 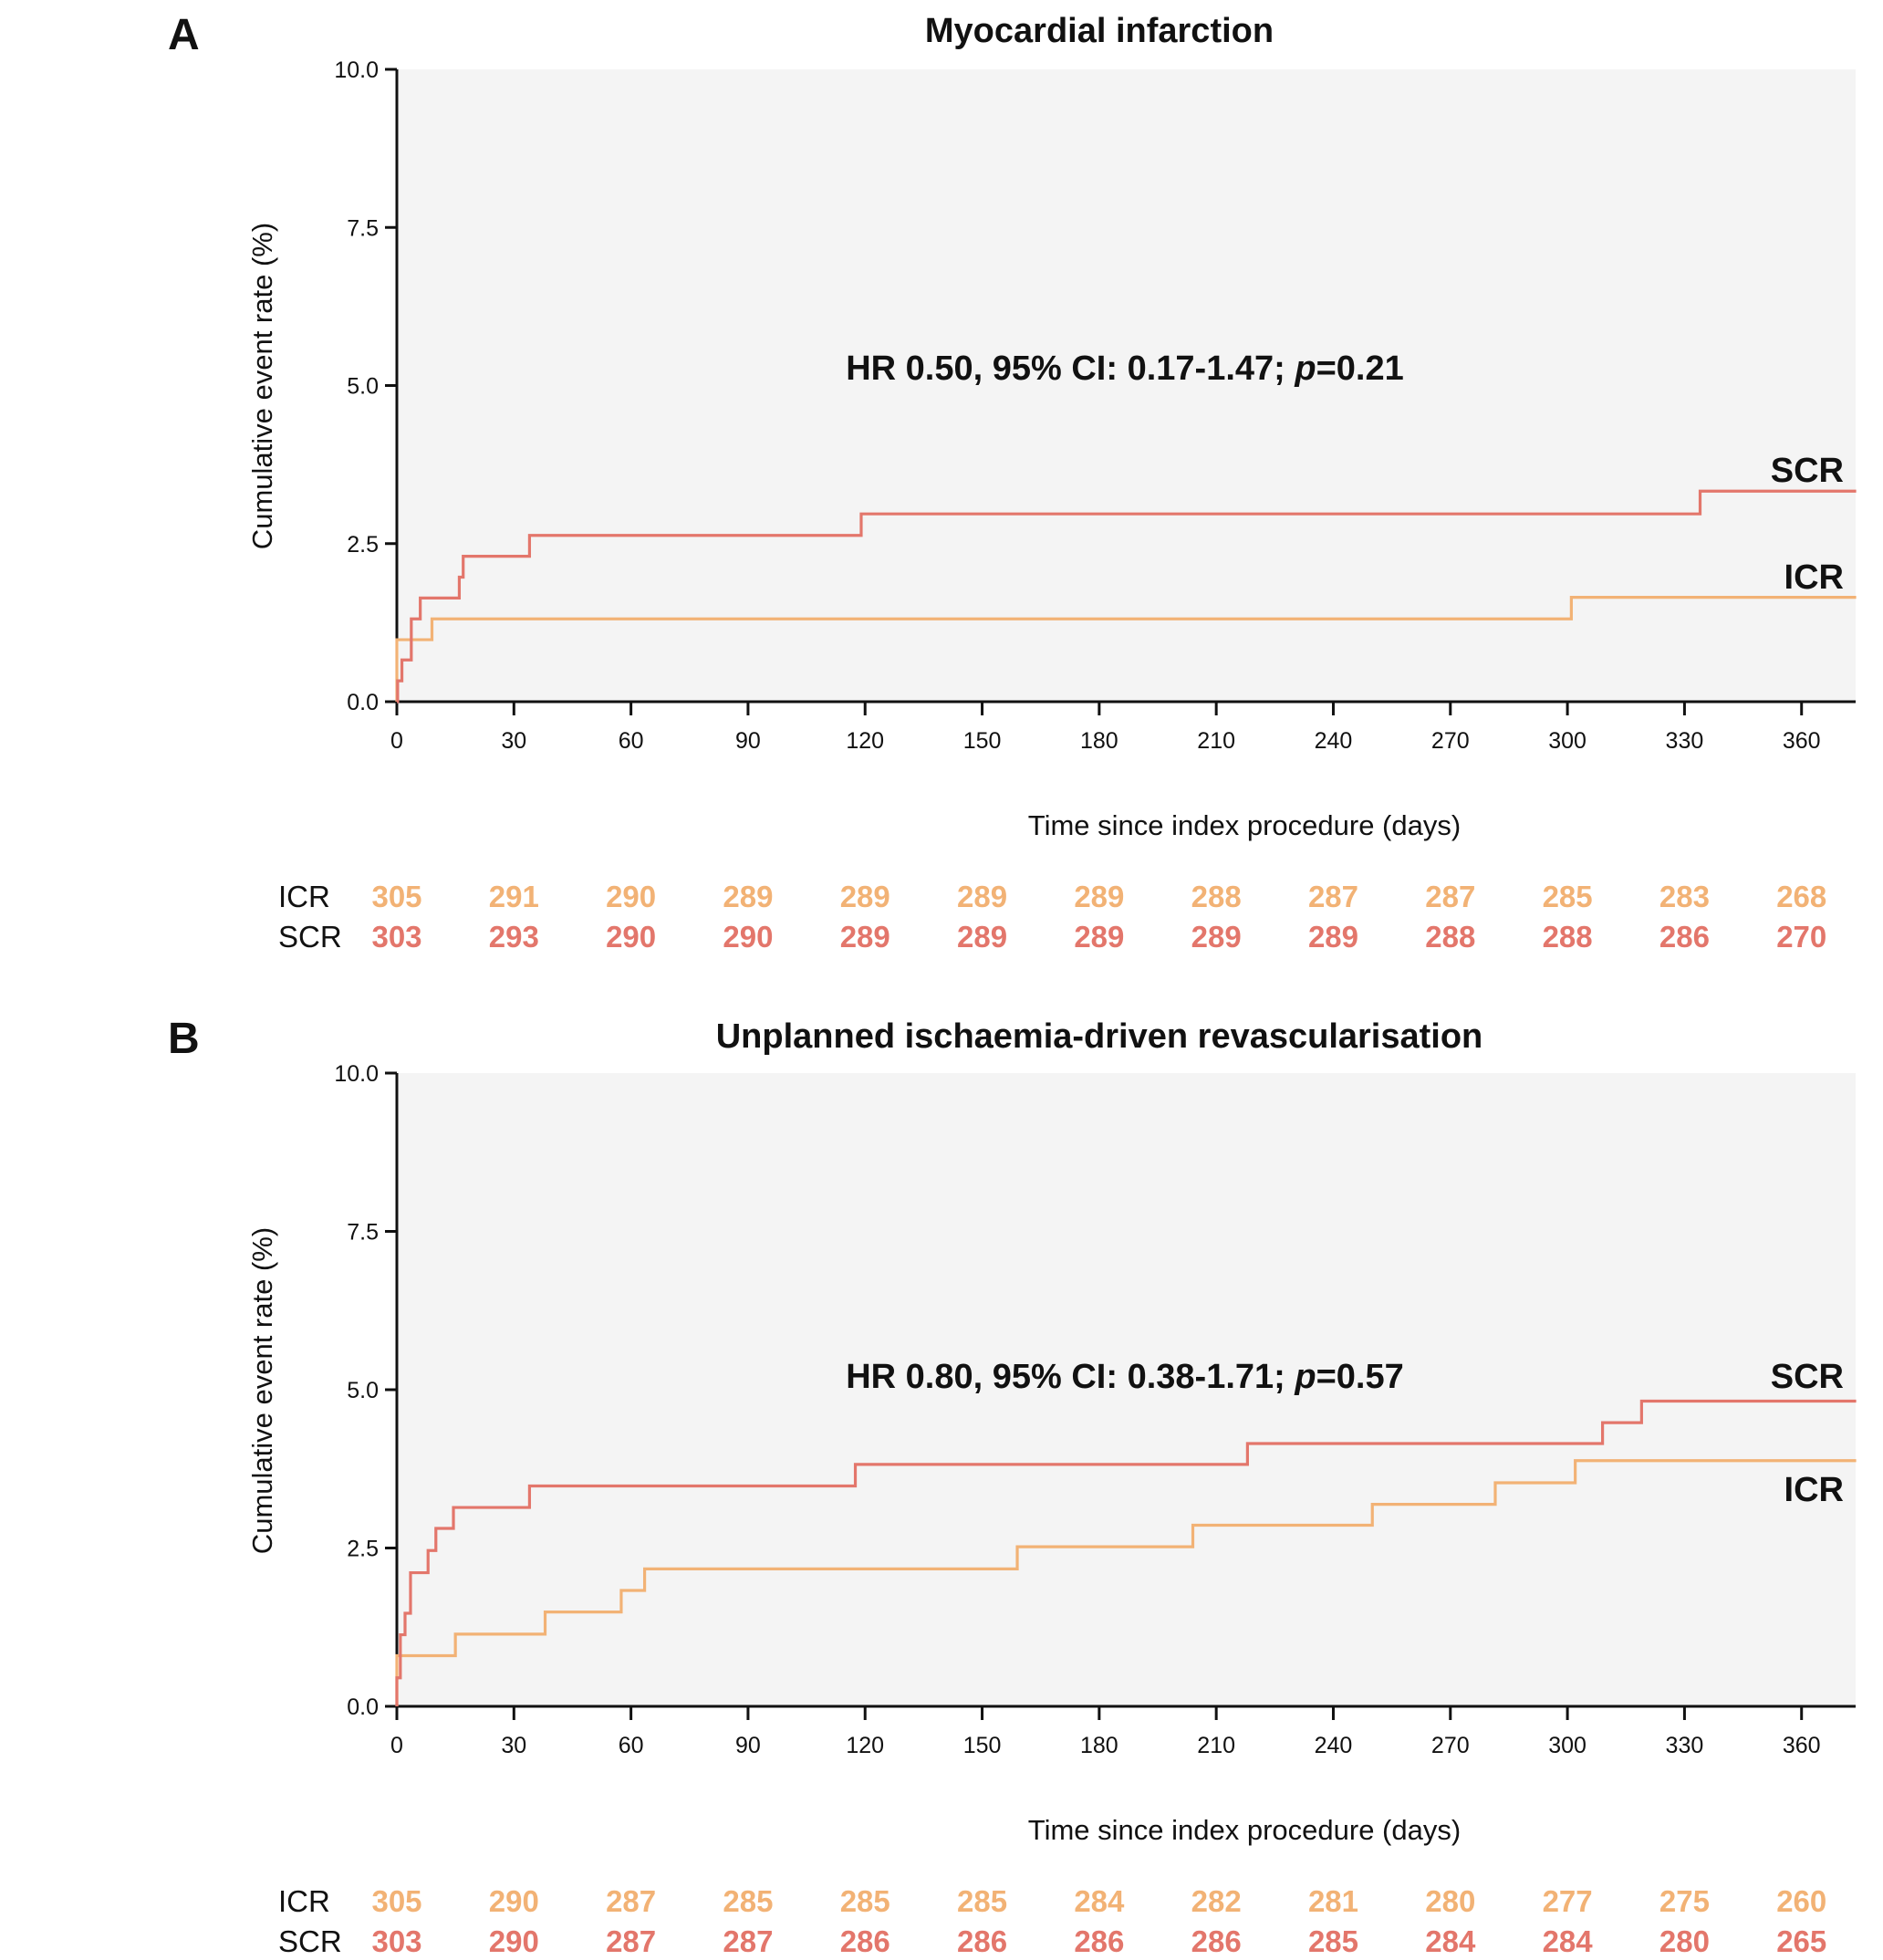 I want to click on x-axis: 0 30 60 90 120 150 180 210 240 270 300 330 360, so click(x=1123, y=1732).